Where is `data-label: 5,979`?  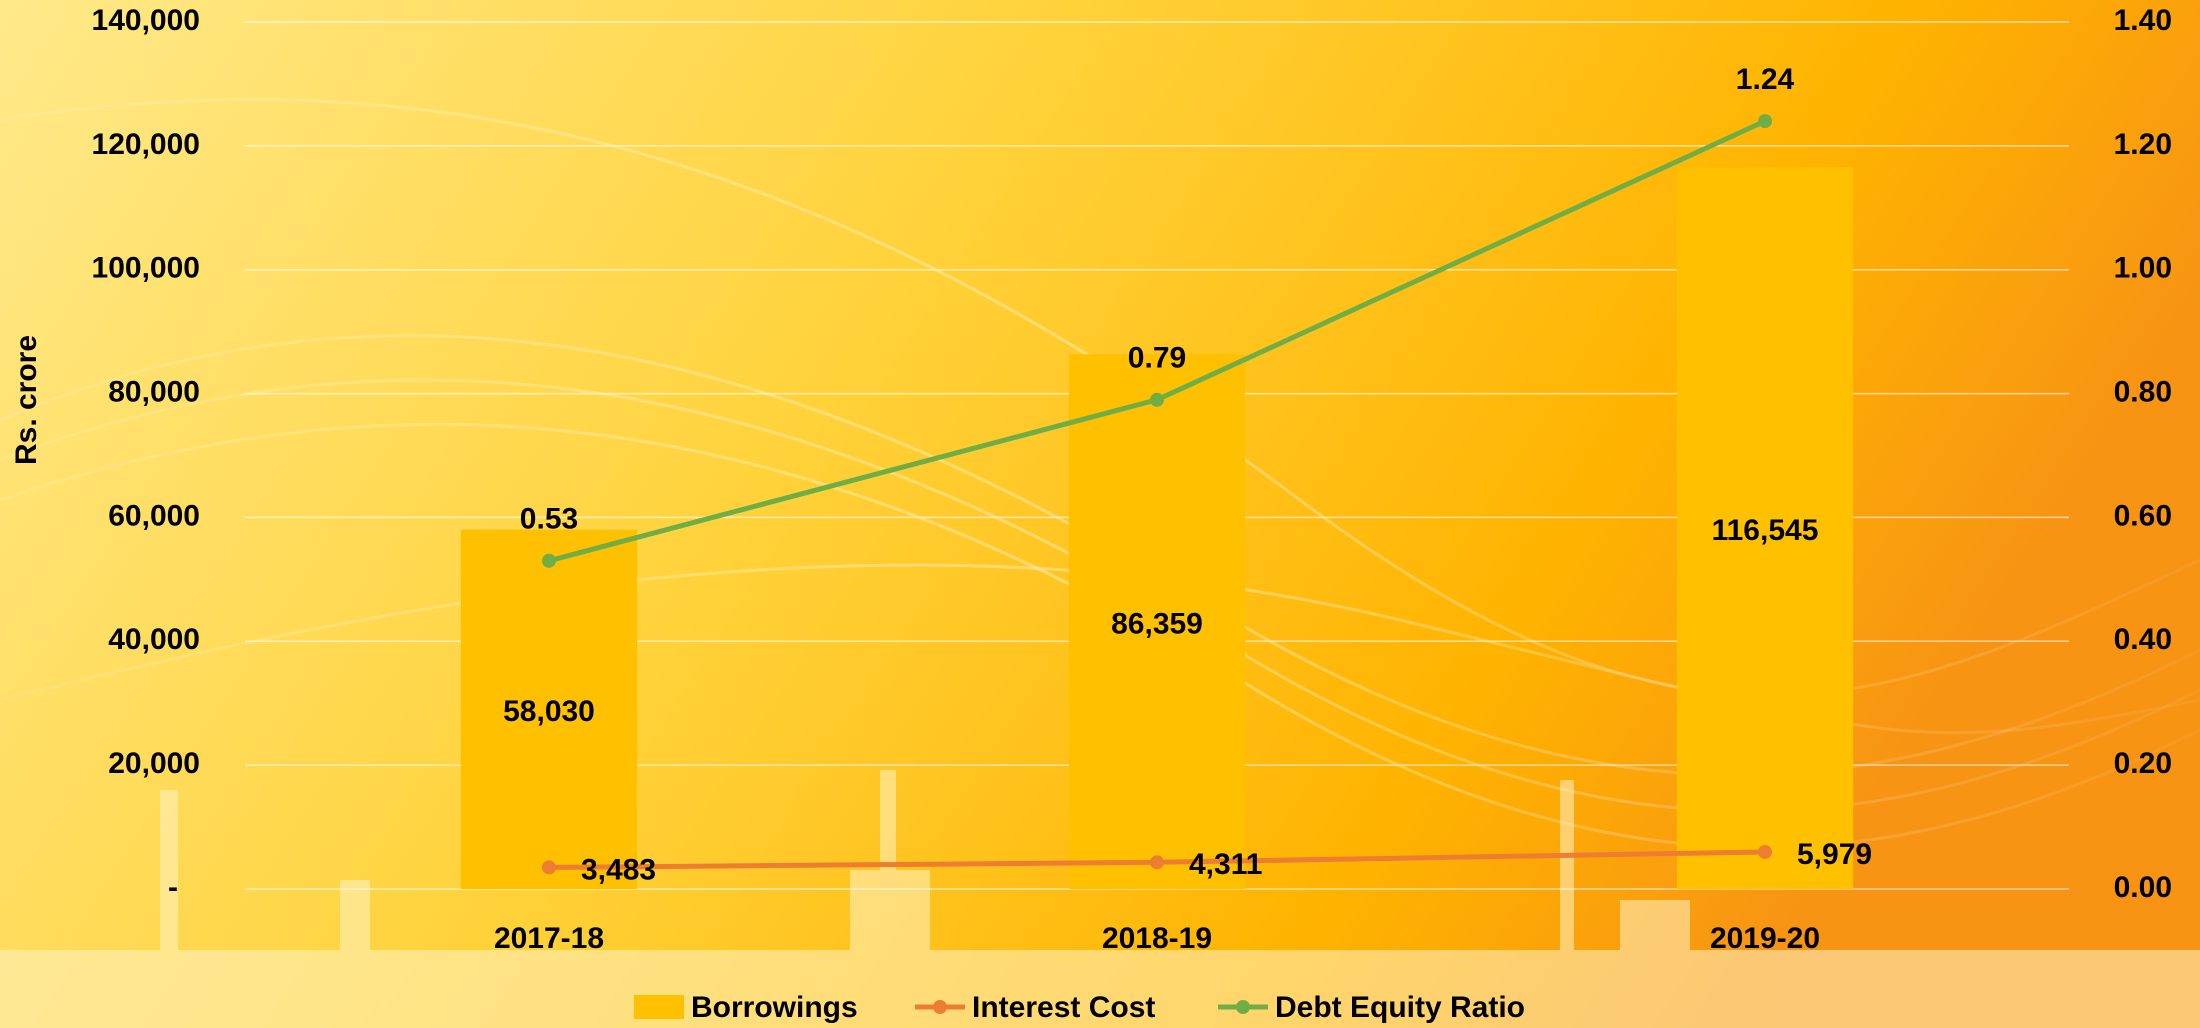
data-label: 5,979 is located at coordinates (1834, 854).